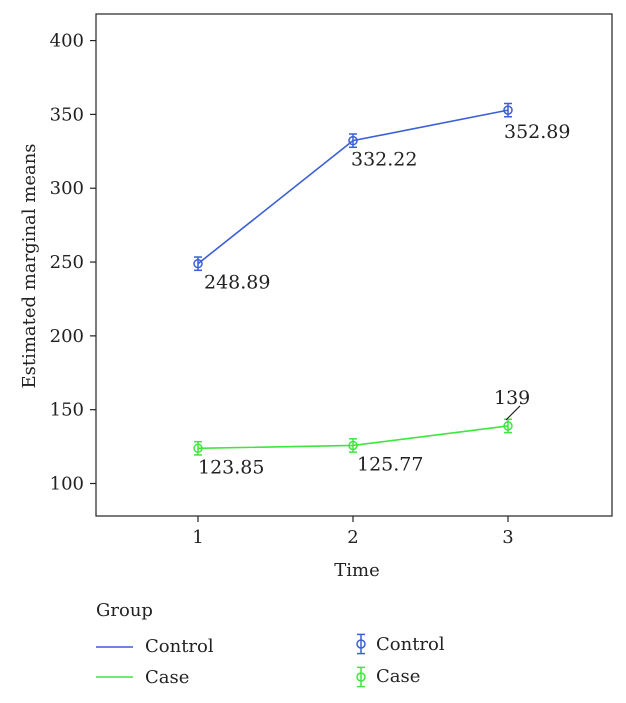 This screenshot has width=626, height=703. I want to click on legend-title: Group, so click(124, 610).